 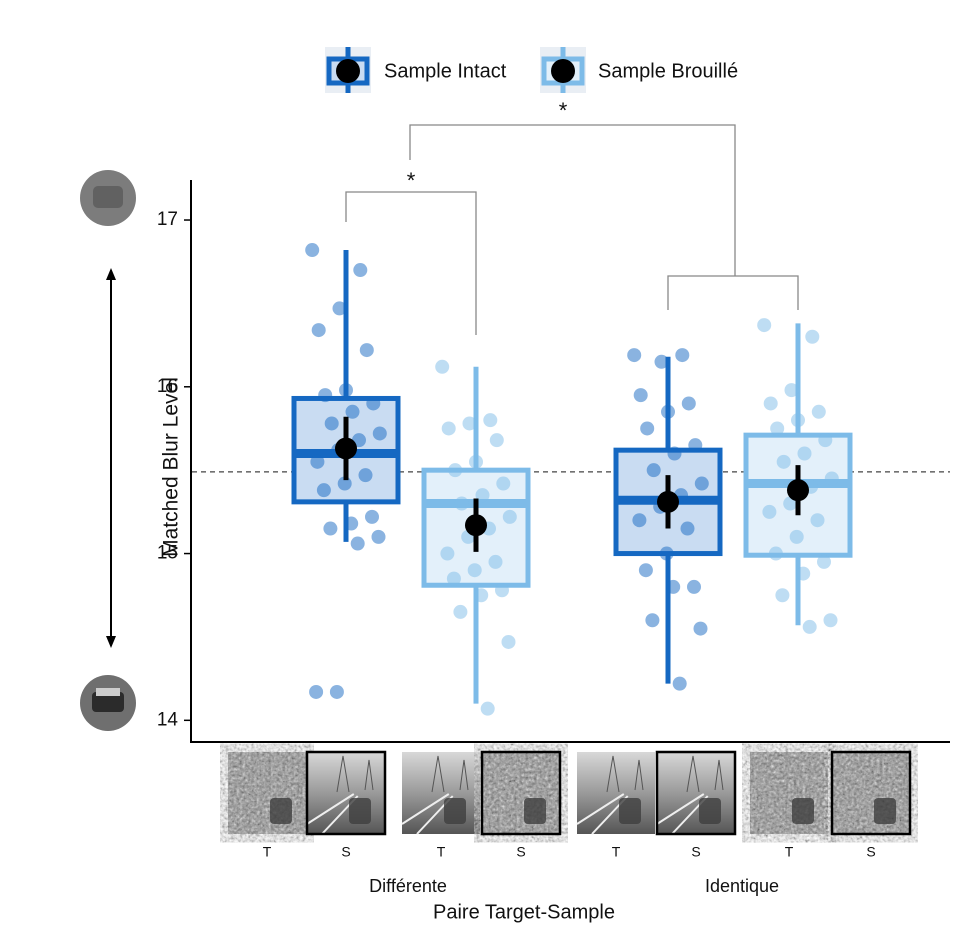 I want to click on legend: Sample Intact Sample Brouillé, so click(x=531, y=70).